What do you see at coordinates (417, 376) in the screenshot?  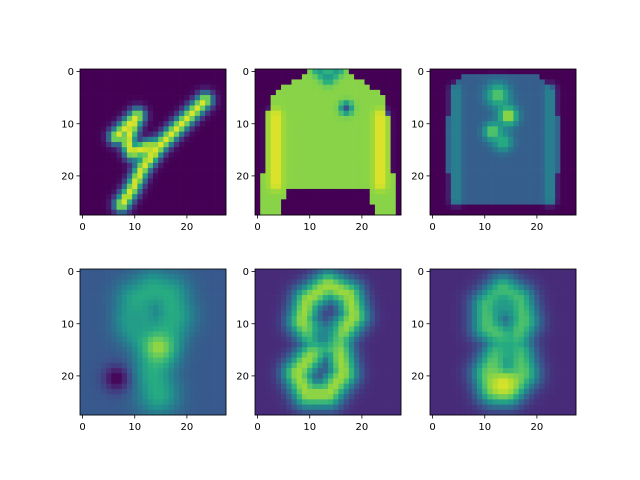 I see `y-tick-label: 20` at bounding box center [417, 376].